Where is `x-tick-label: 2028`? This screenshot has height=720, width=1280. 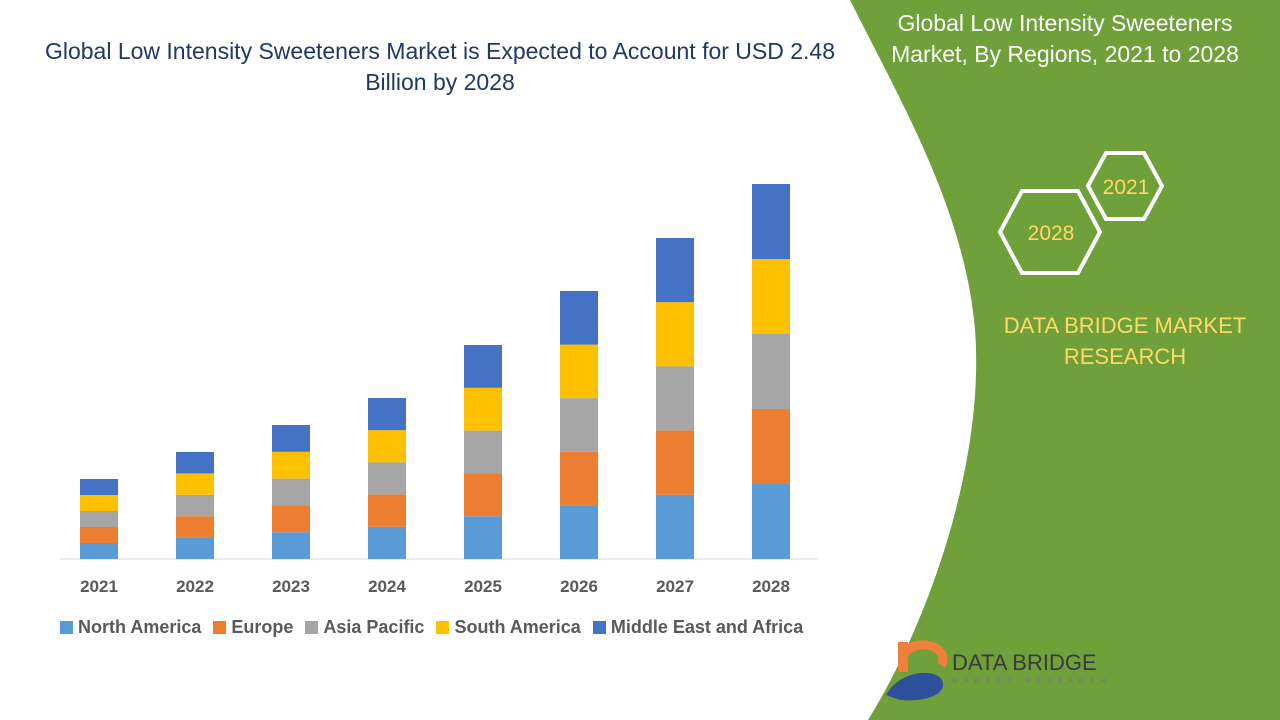
x-tick-label: 2028 is located at coordinates (771, 586).